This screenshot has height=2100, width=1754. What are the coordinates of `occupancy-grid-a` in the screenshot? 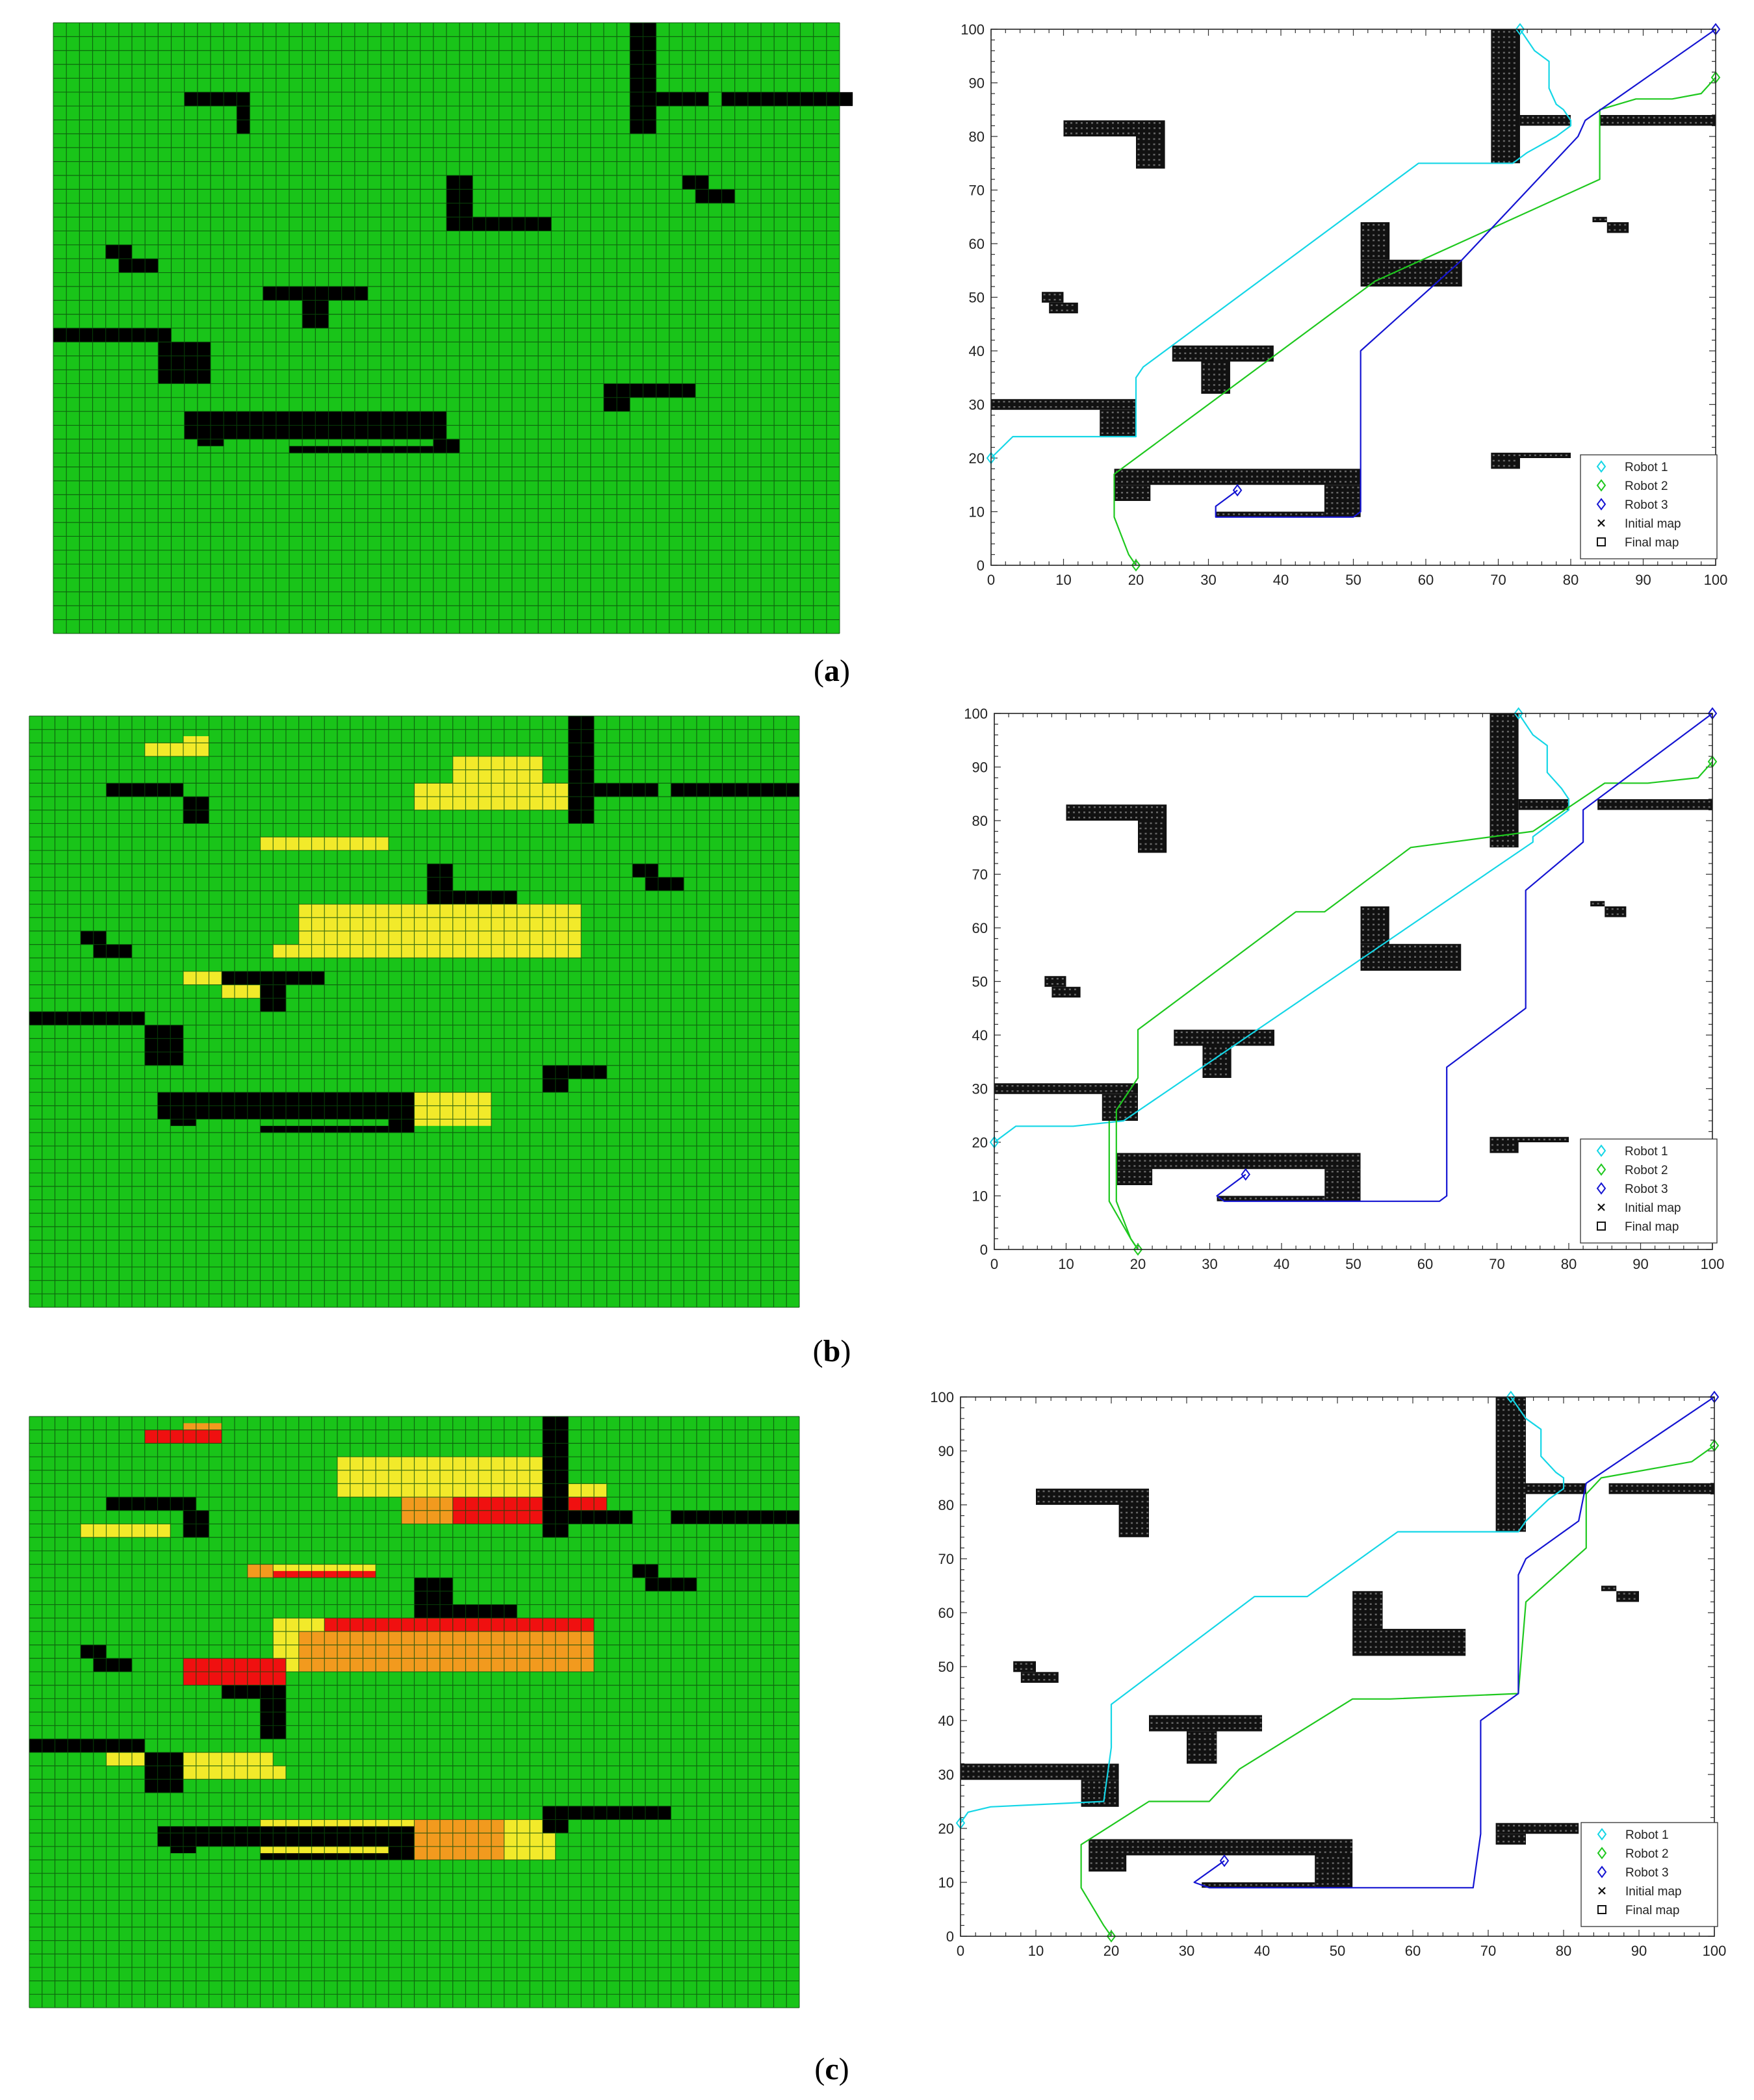 It's located at (453, 328).